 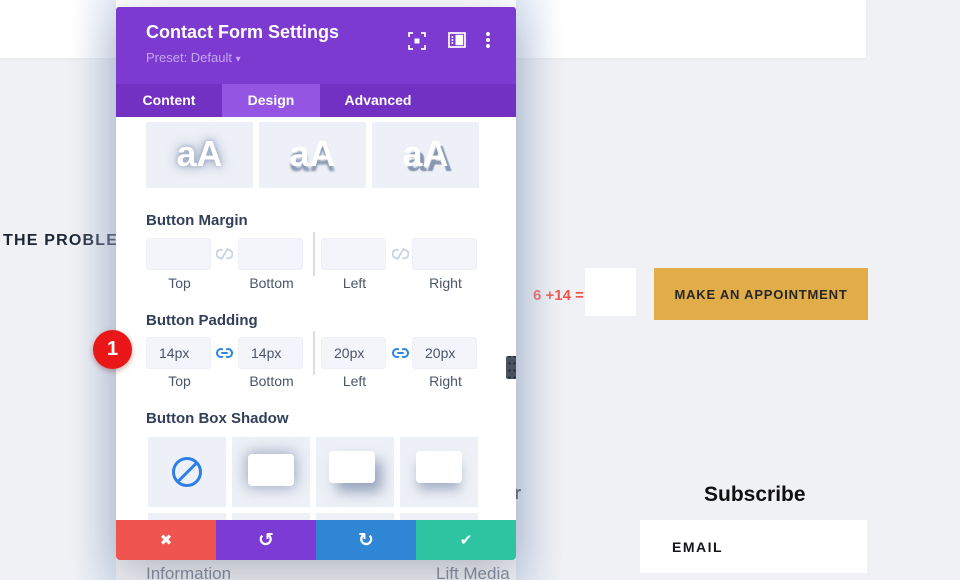 I want to click on close-icon: ✖, so click(x=166, y=540).